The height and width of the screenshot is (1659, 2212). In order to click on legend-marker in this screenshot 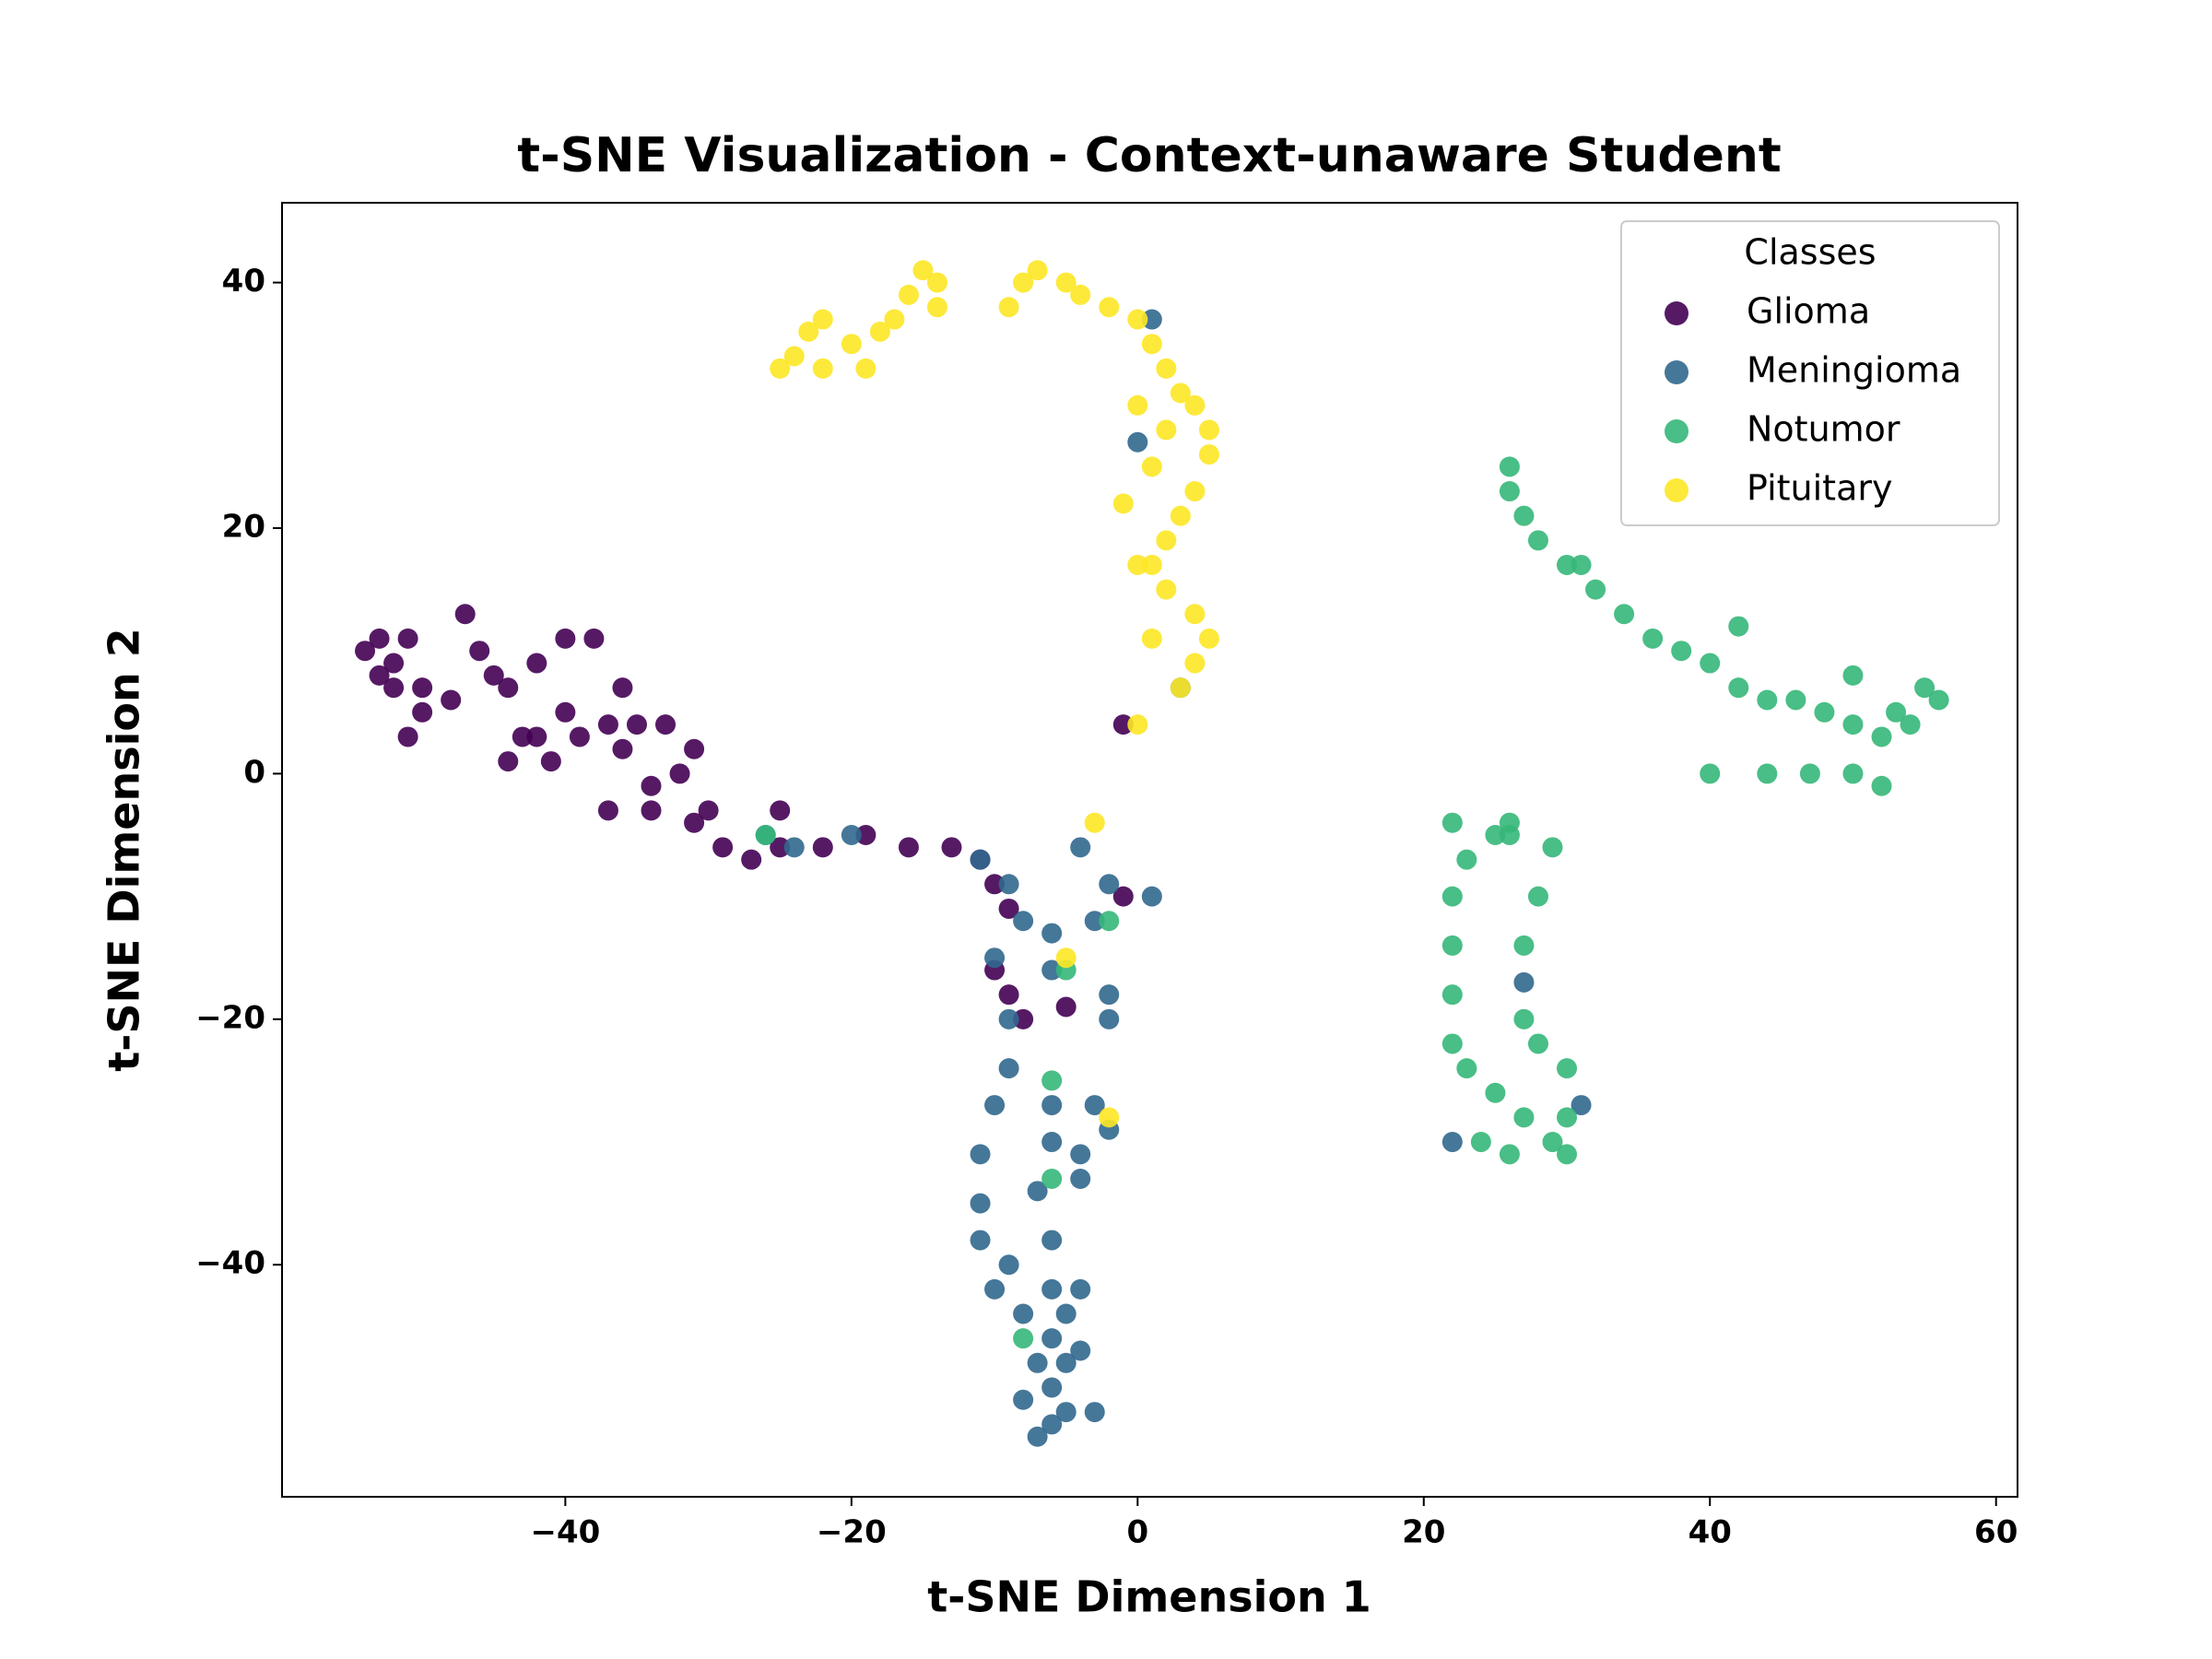, I will do `click(1676, 431)`.